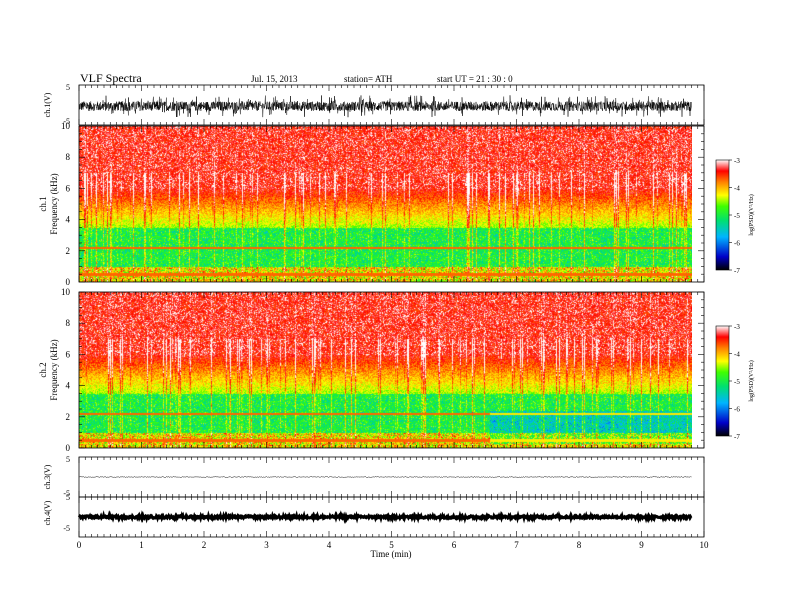  I want to click on start-time-label: start UT = 21 : 30 : 0, so click(475, 79).